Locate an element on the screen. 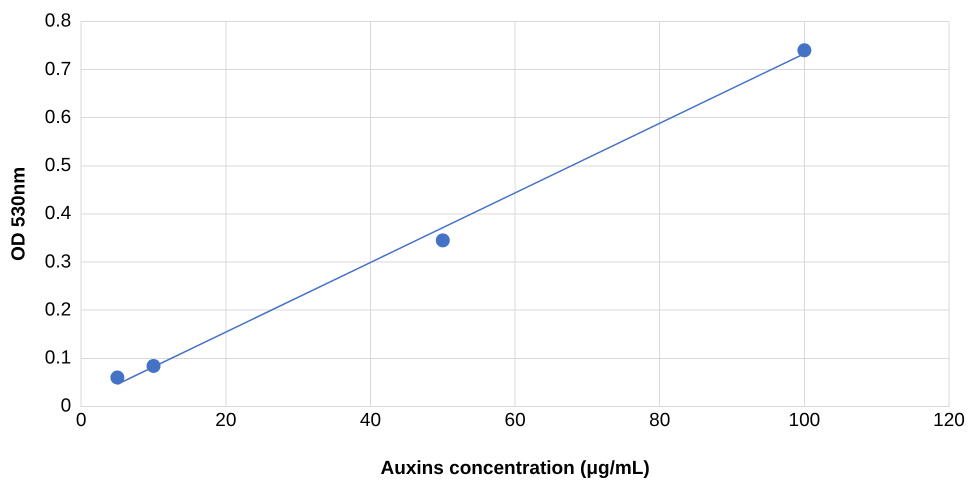 This screenshot has height=488, width=973. y-tick-label: 0.5 is located at coordinates (58, 165).